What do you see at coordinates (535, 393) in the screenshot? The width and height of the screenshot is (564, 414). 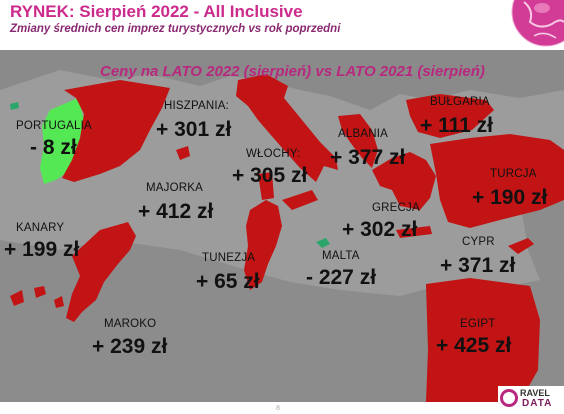 I see `logo-line1: RAVEL` at bounding box center [535, 393].